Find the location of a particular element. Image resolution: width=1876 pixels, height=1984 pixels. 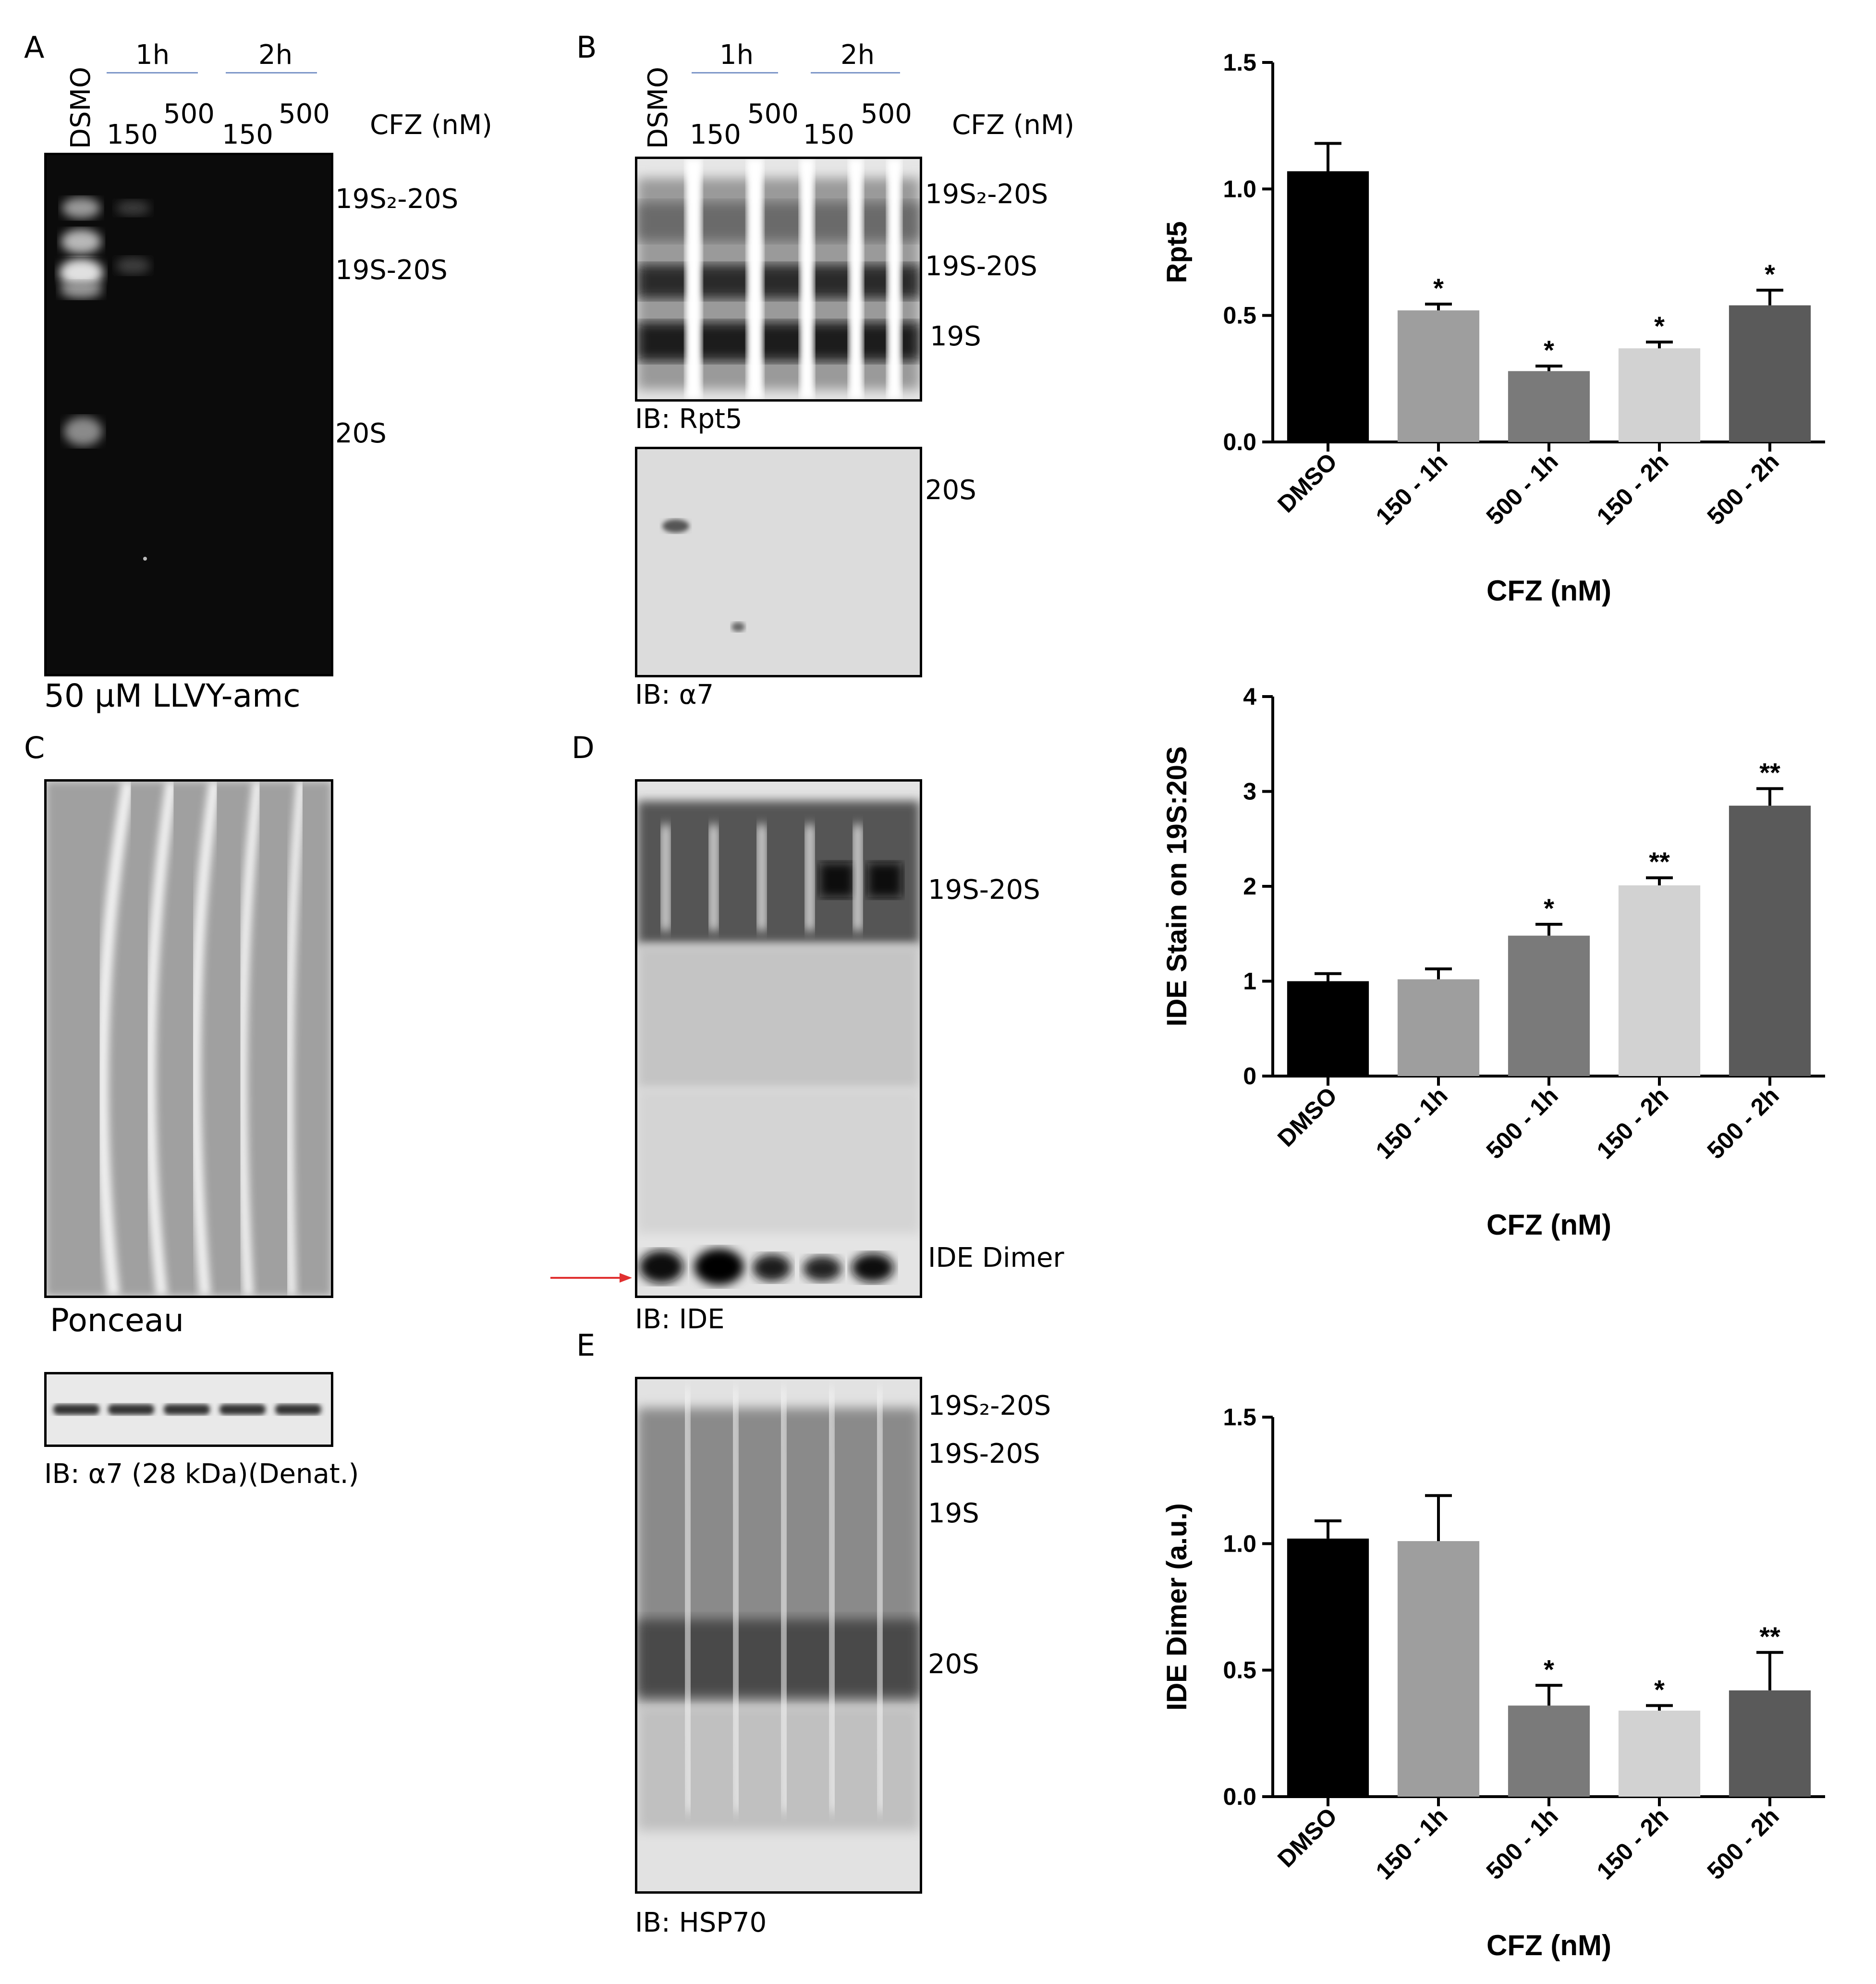

panel-c-alpha7-denat-bands is located at coordinates (187, 1409).